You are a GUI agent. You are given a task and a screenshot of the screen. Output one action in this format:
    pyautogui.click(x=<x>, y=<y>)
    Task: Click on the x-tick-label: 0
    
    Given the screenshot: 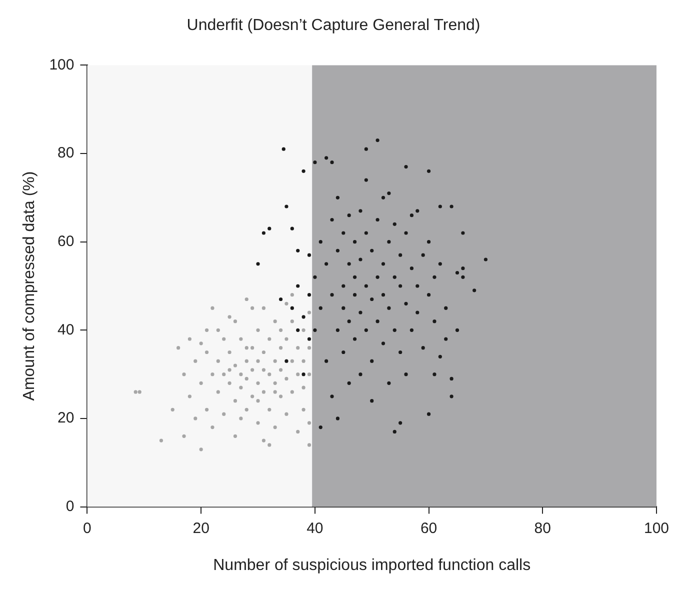 What is the action you would take?
    pyautogui.click(x=87, y=528)
    